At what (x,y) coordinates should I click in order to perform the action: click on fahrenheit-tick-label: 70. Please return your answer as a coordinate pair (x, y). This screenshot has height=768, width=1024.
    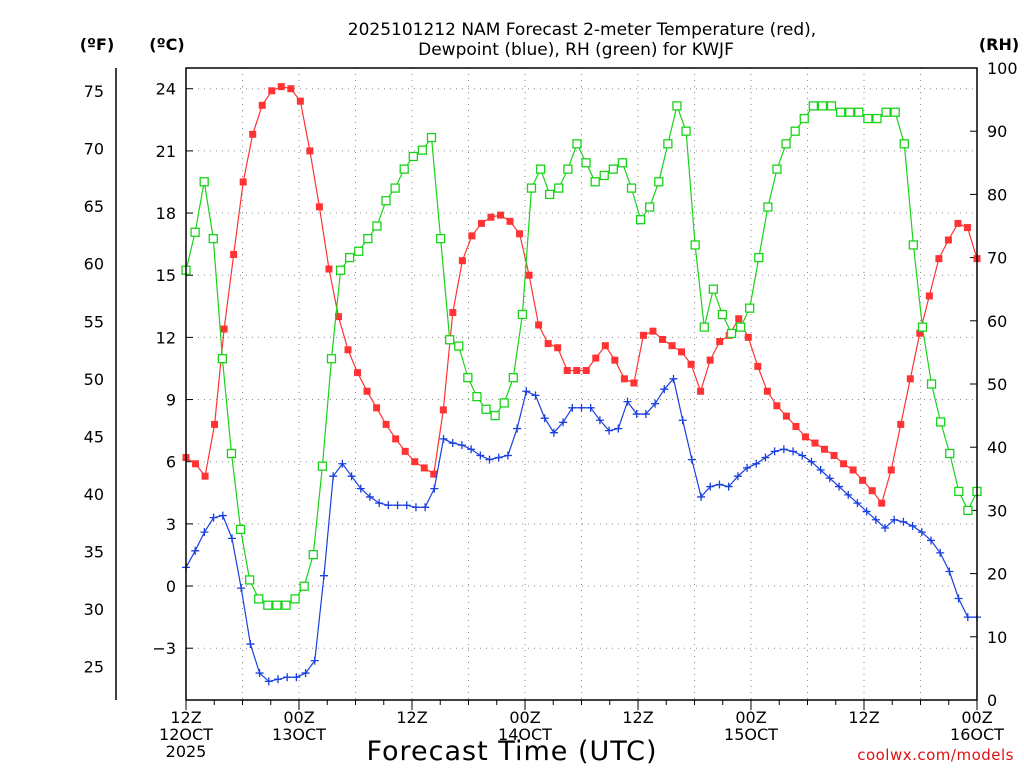
    Looking at the image, I should click on (94, 149).